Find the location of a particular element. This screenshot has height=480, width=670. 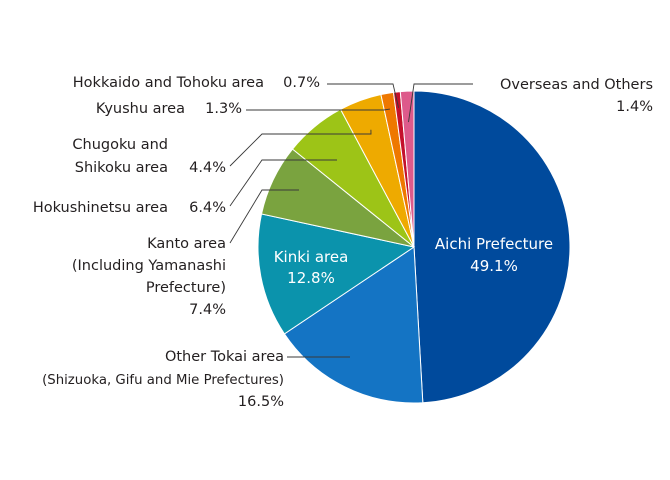

leader-kanto is located at coordinates (264, 216).